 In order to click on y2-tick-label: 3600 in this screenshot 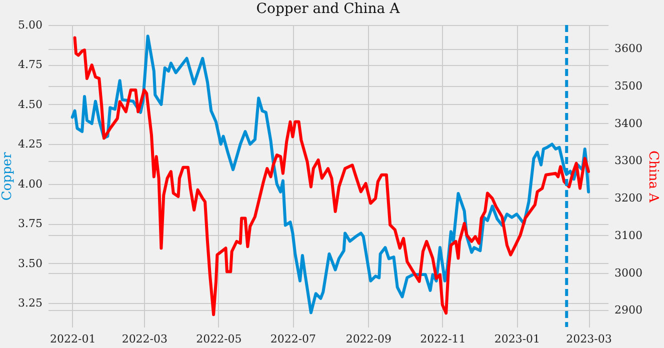, I will do `click(628, 49)`.